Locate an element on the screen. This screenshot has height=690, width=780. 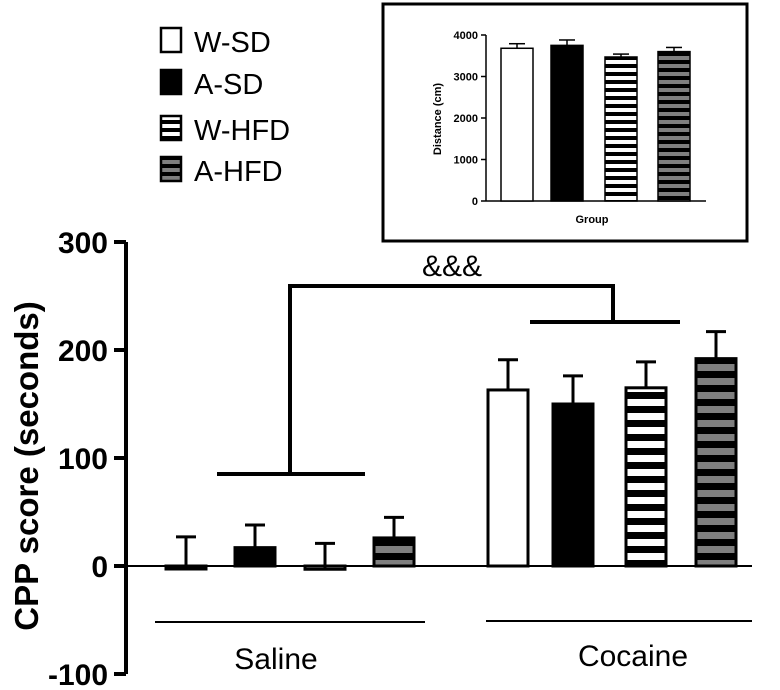
significance-marker: &&& is located at coordinates (452, 266).